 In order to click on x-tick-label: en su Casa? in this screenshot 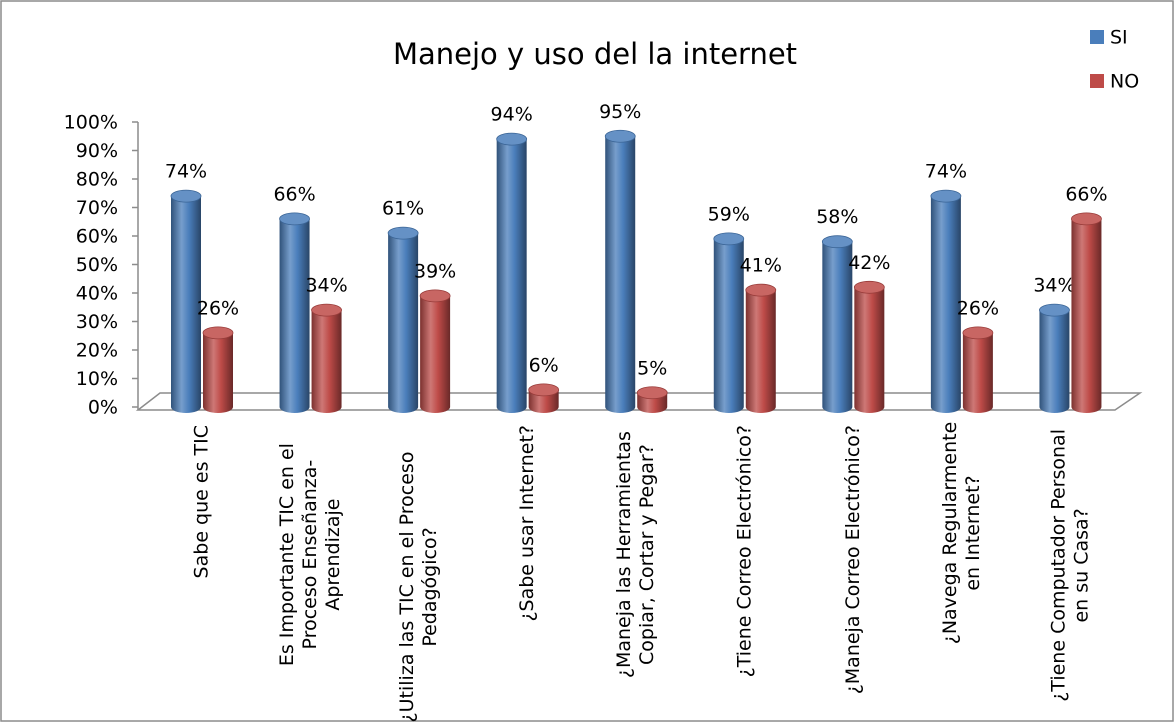, I will do `click(1081, 565)`.